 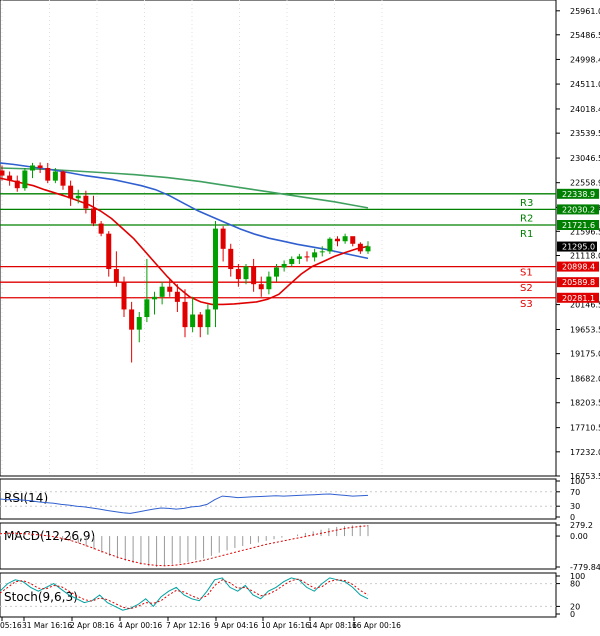 I want to click on y-tick-label: 24998.4, so click(x=585, y=59).